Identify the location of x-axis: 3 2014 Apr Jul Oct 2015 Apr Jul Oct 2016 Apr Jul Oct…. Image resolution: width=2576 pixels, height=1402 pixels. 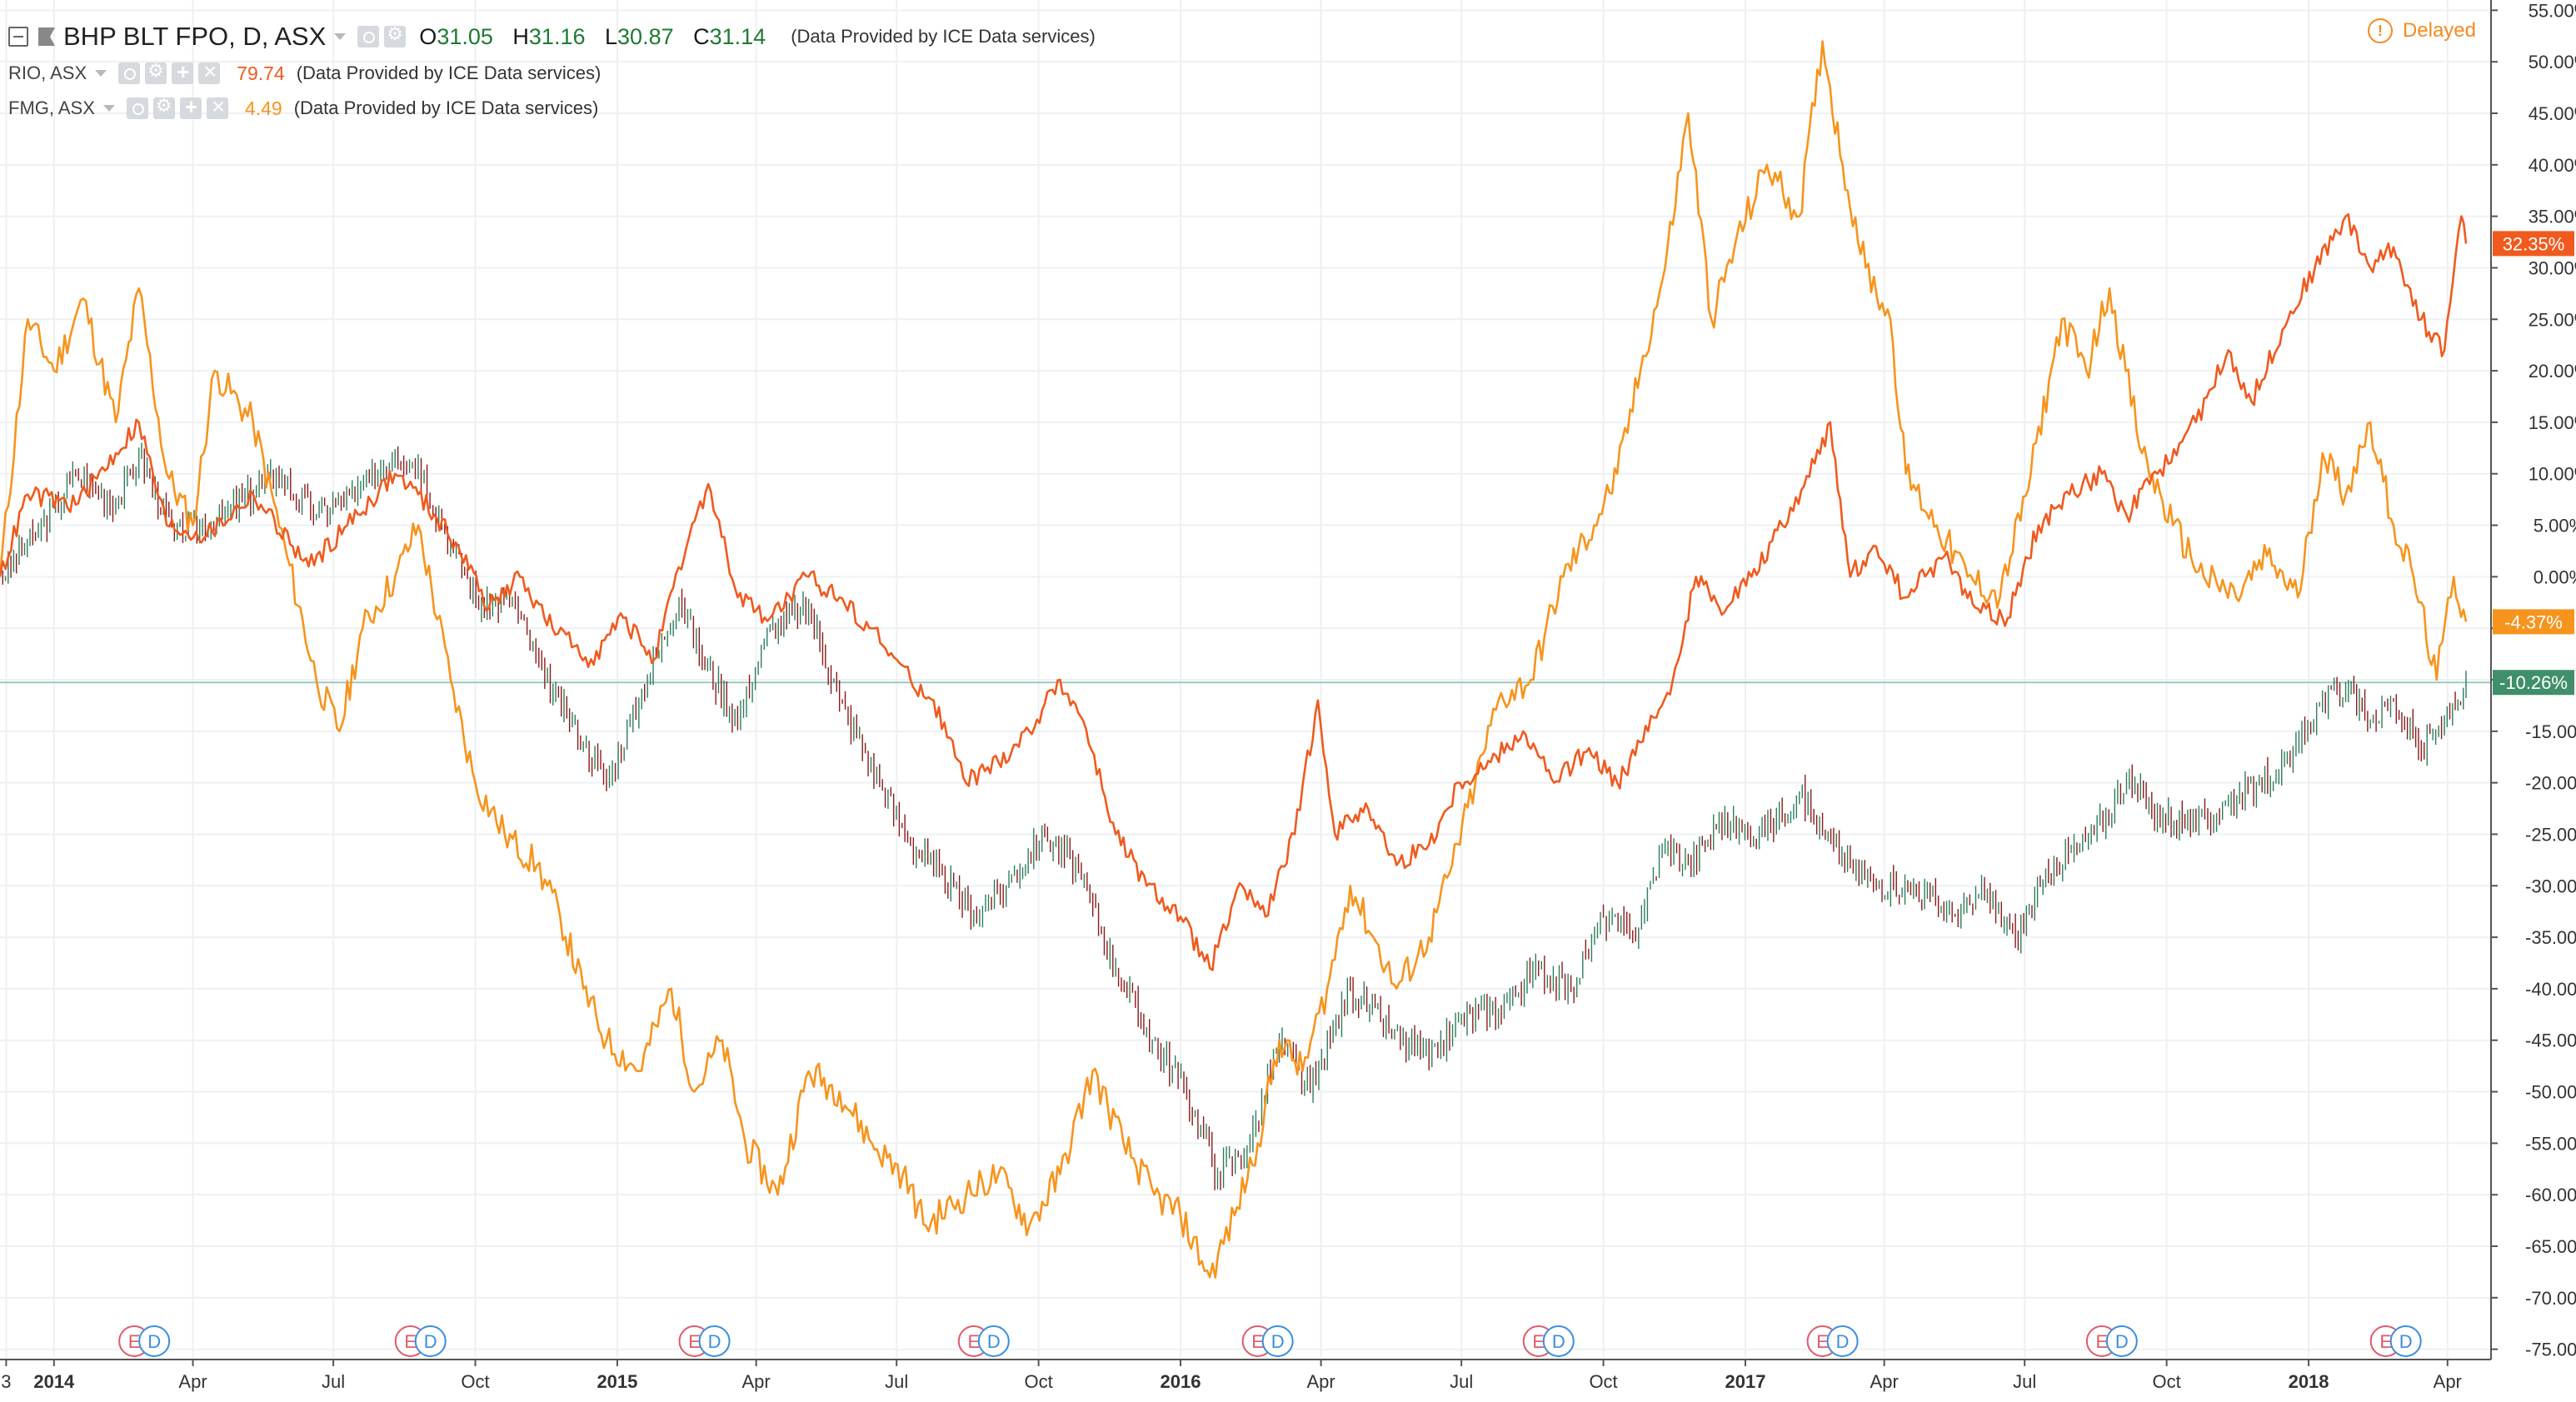
(1245, 1376).